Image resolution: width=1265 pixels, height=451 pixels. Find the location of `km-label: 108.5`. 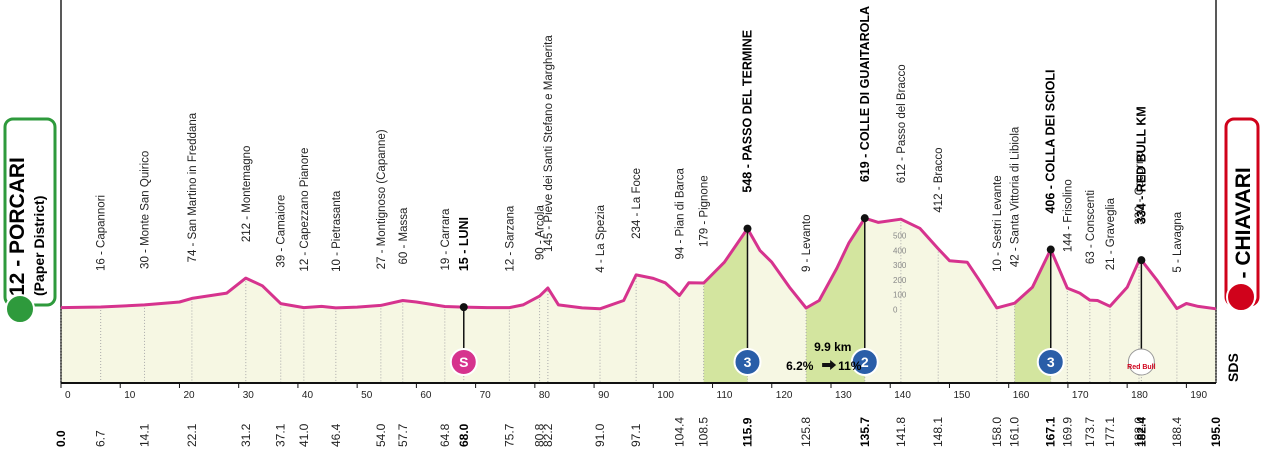

km-label: 108.5 is located at coordinates (704, 432).